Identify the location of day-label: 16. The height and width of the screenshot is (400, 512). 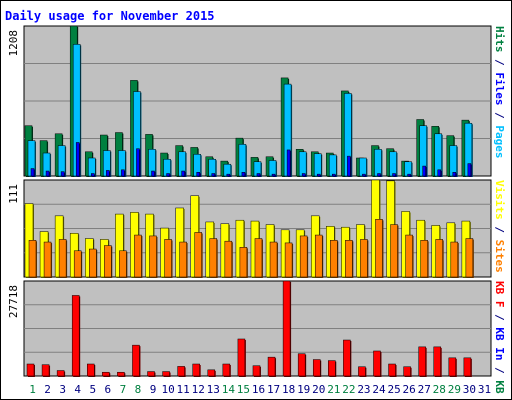
(258, 389).